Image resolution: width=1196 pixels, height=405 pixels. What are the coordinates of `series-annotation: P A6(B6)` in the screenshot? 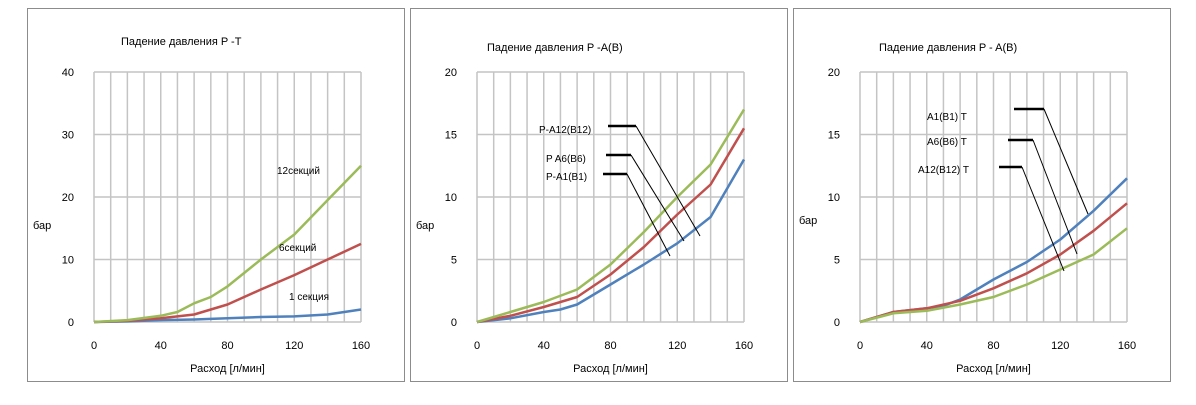 It's located at (566, 159).